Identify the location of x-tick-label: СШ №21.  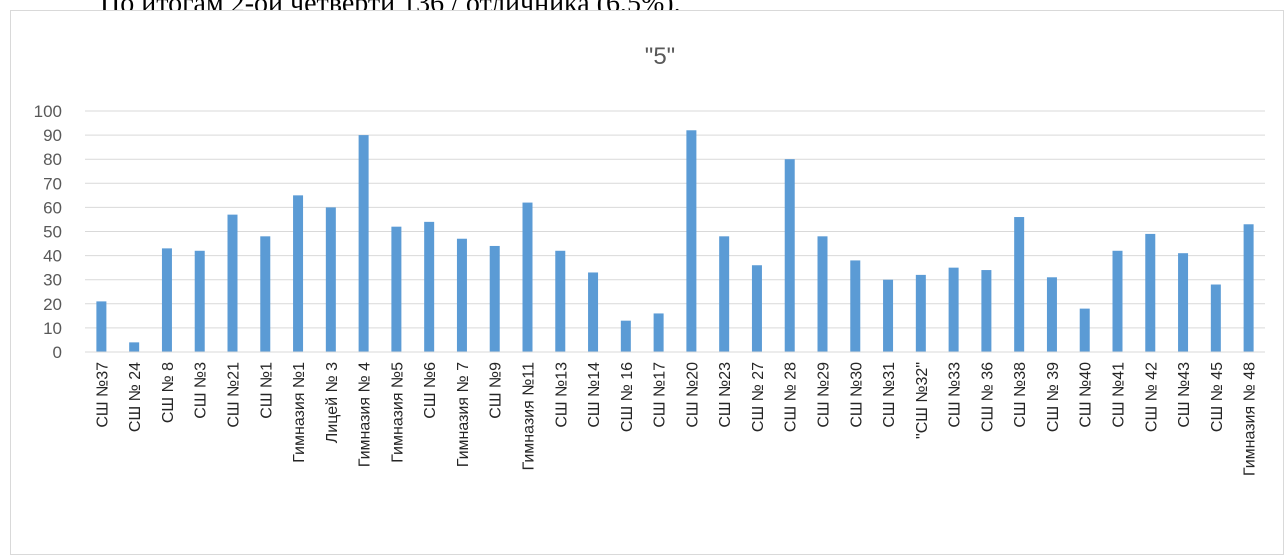
(234, 395).